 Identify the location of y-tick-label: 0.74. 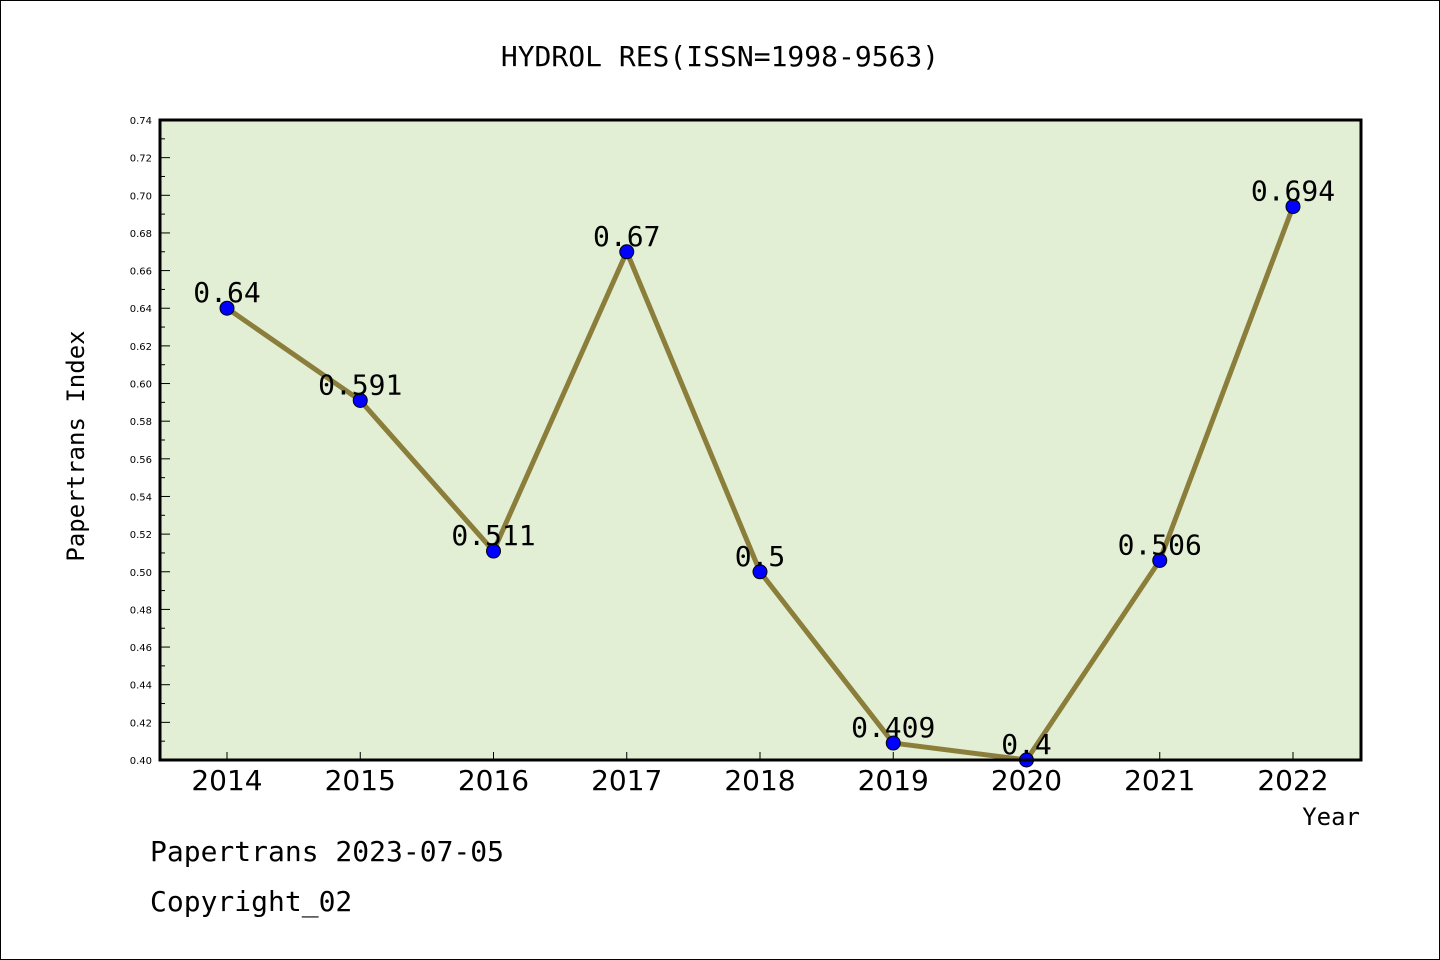
(141, 121).